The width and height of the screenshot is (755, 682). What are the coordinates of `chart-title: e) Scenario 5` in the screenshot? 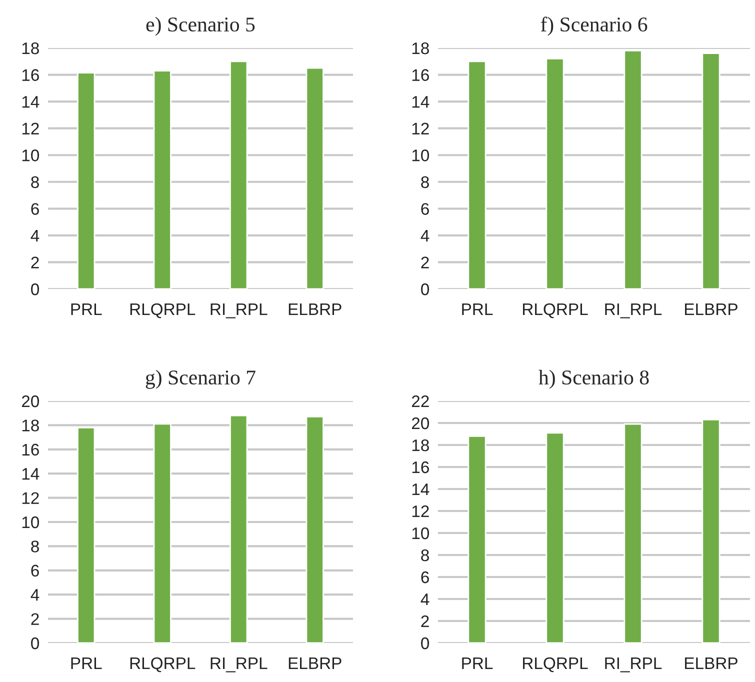 It's located at (200, 26).